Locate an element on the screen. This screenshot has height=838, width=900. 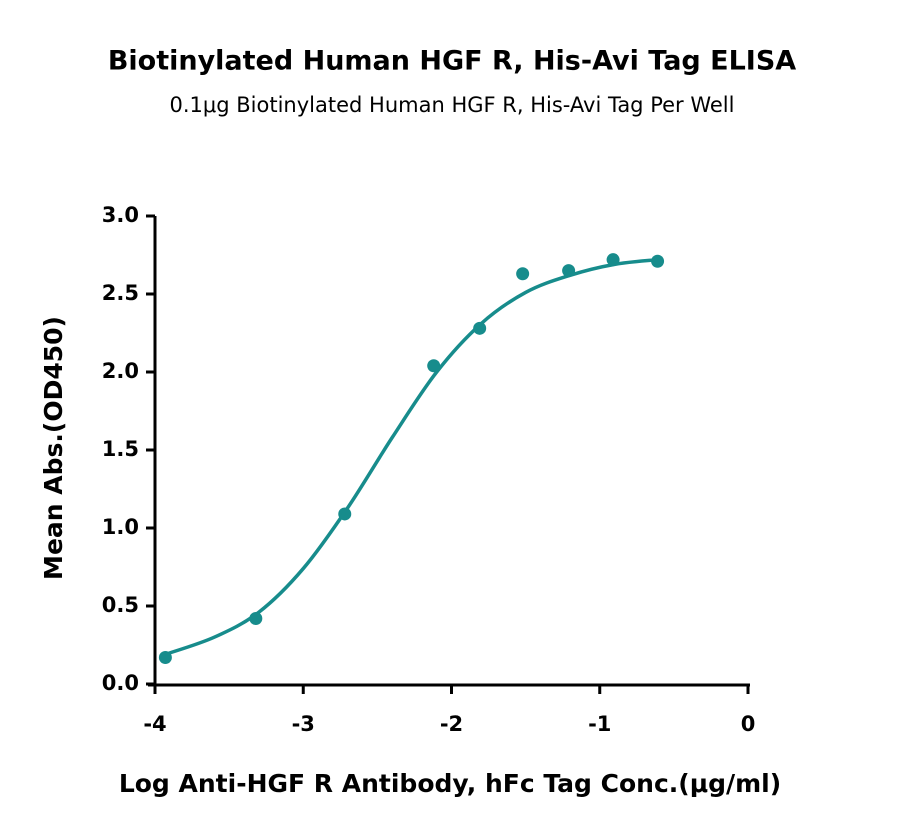
x-tick-label: -4 is located at coordinates (154, 724).